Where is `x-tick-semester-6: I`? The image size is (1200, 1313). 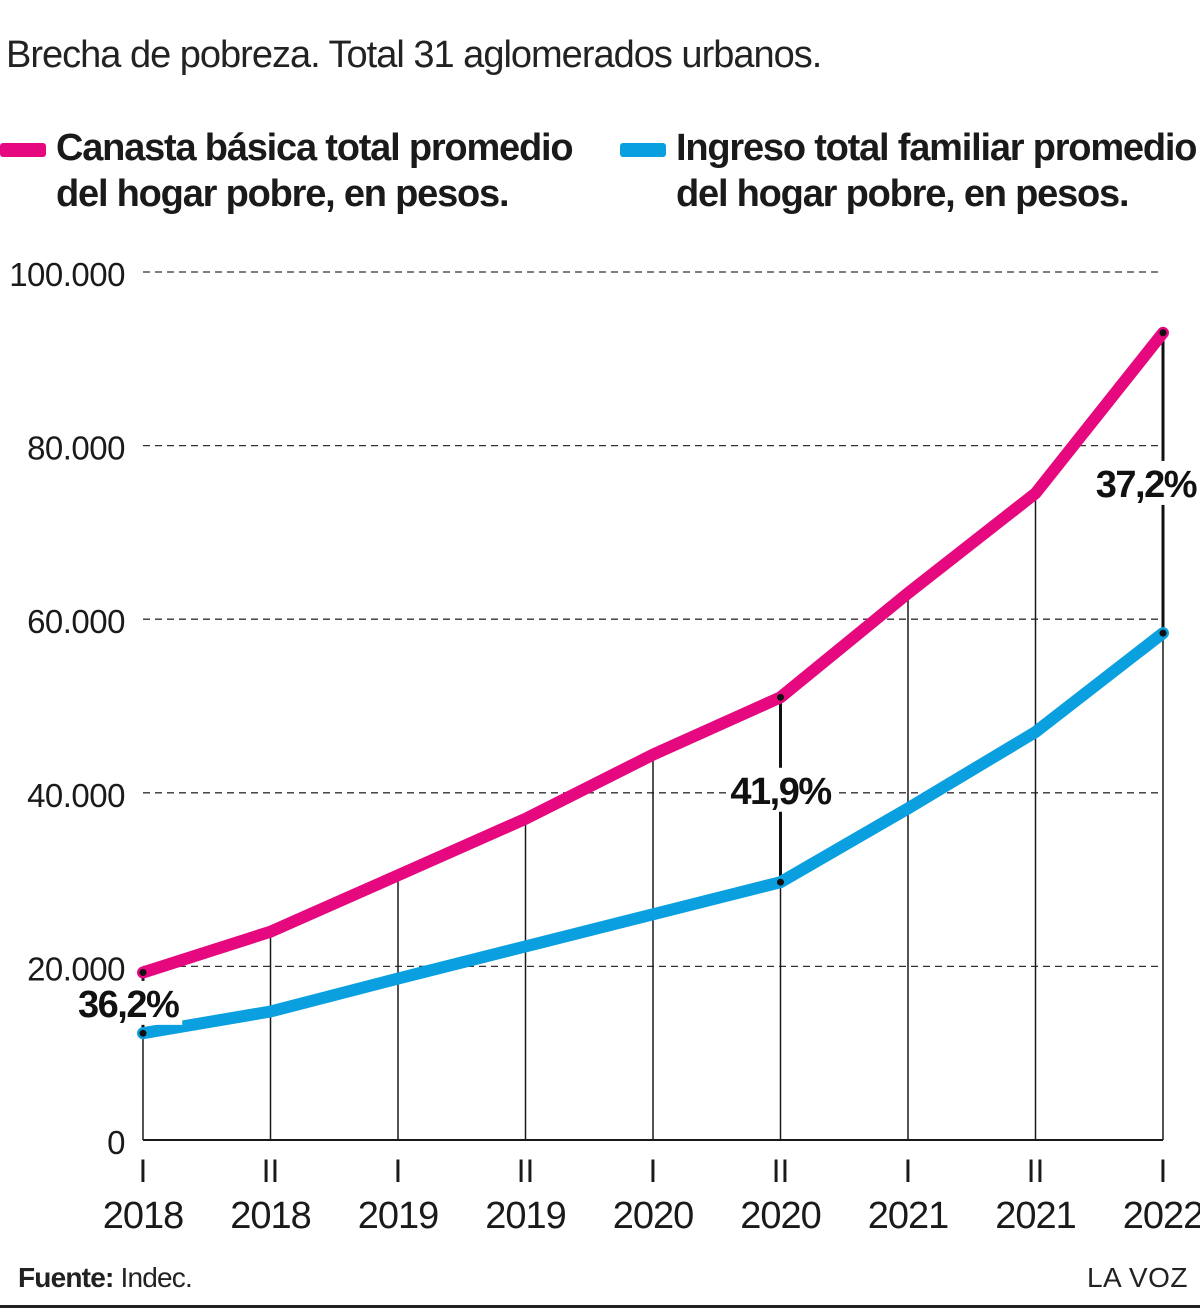 x-tick-semester-6: I is located at coordinates (908, 1171).